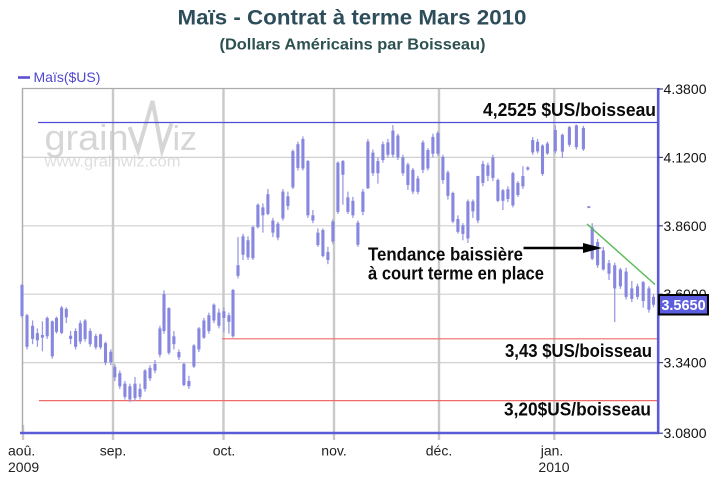 Image resolution: width=719 pixels, height=499 pixels. Describe the element at coordinates (87, 137) in the screenshot. I see `svg-text: grain` at that location.